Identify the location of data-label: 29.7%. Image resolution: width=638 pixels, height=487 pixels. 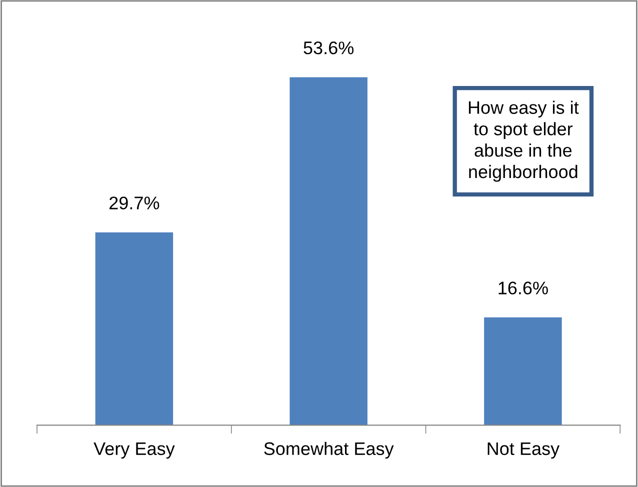
(135, 203).